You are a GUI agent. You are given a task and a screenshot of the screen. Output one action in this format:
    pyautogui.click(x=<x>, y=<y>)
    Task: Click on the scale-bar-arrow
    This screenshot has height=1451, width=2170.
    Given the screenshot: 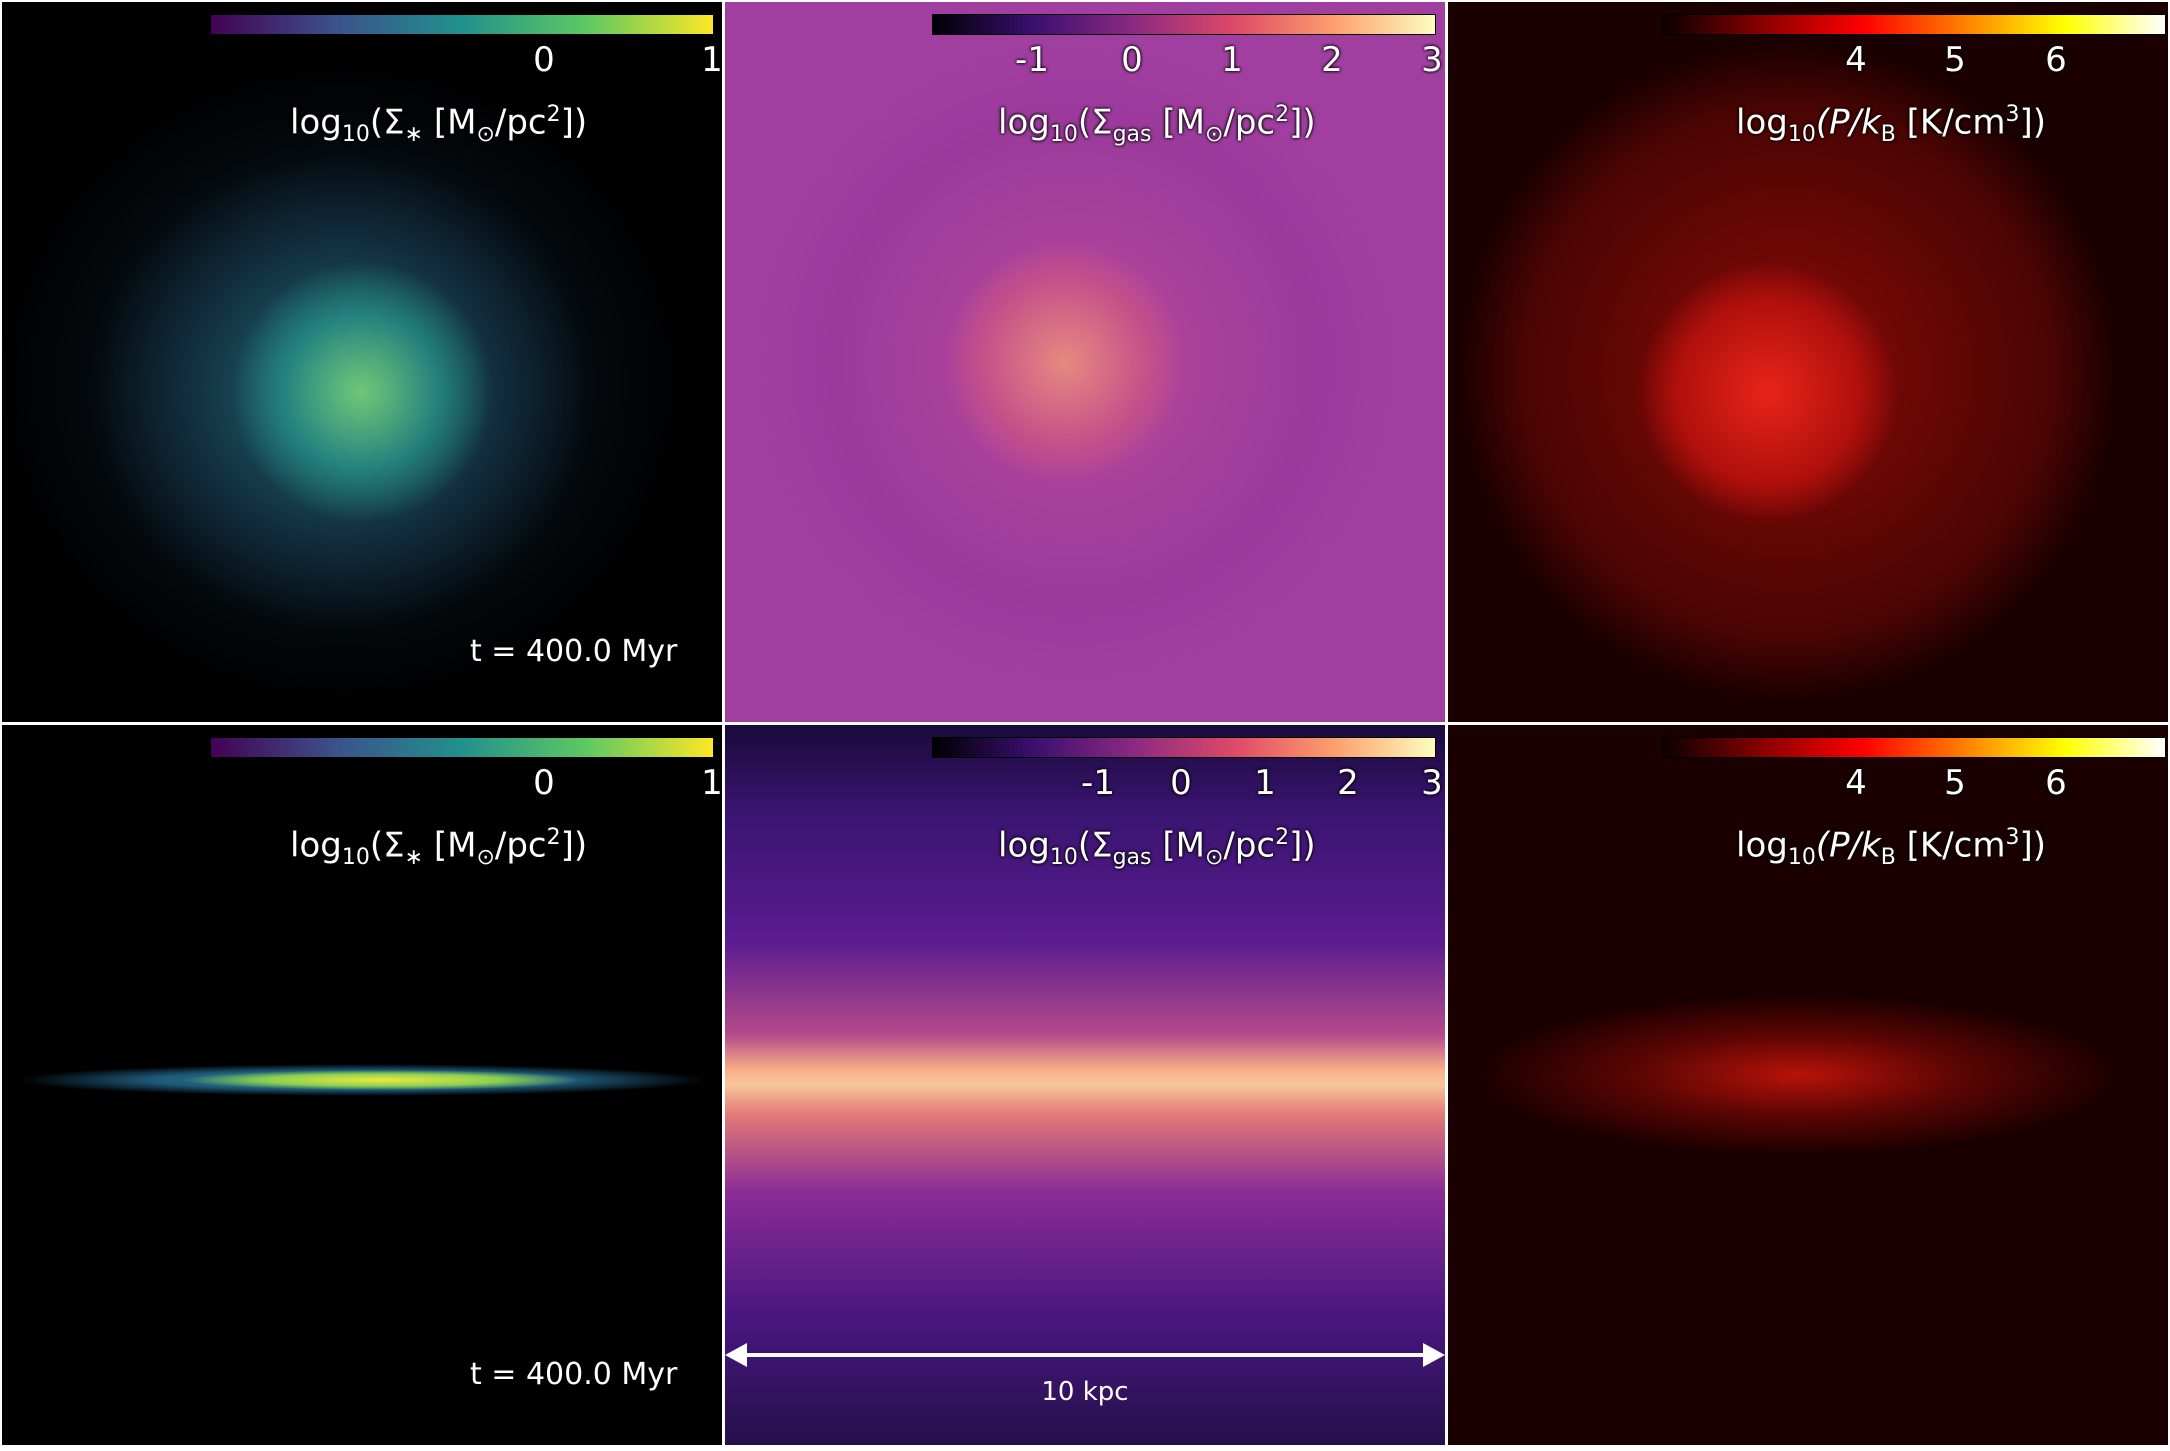 What is the action you would take?
    pyautogui.click(x=1085, y=1355)
    